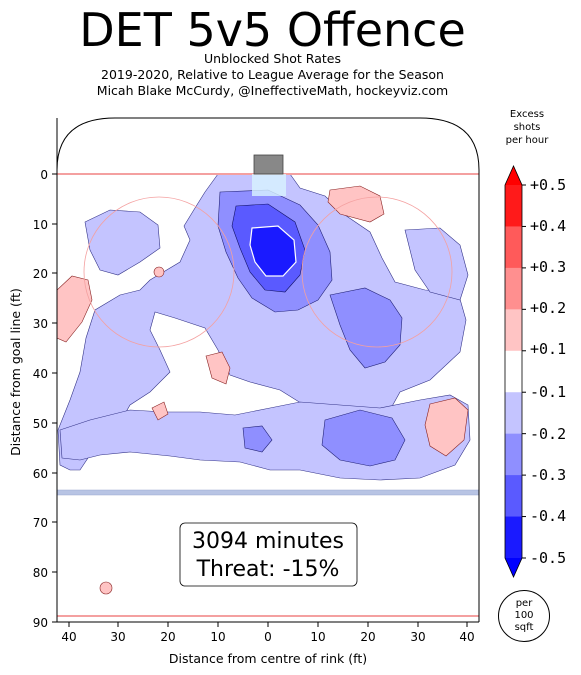 The height and width of the screenshot is (675, 581). I want to click on y-tick-10: 10, so click(40, 225).